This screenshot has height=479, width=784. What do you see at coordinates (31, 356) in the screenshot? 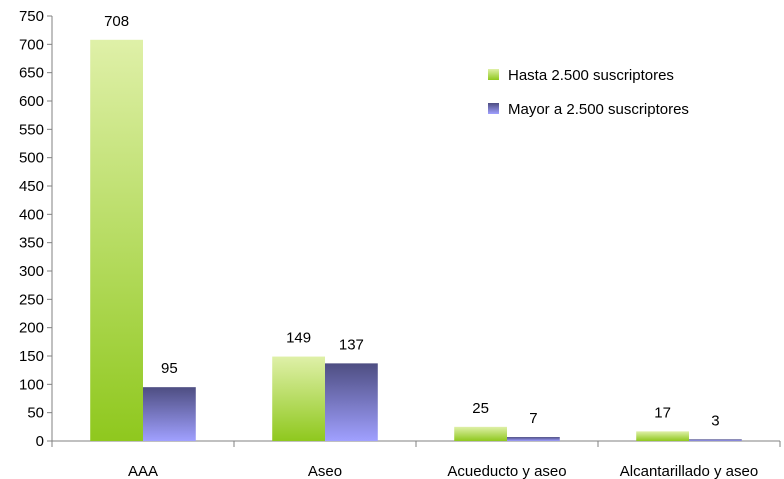
I see `y-tick-label: 150` at bounding box center [31, 356].